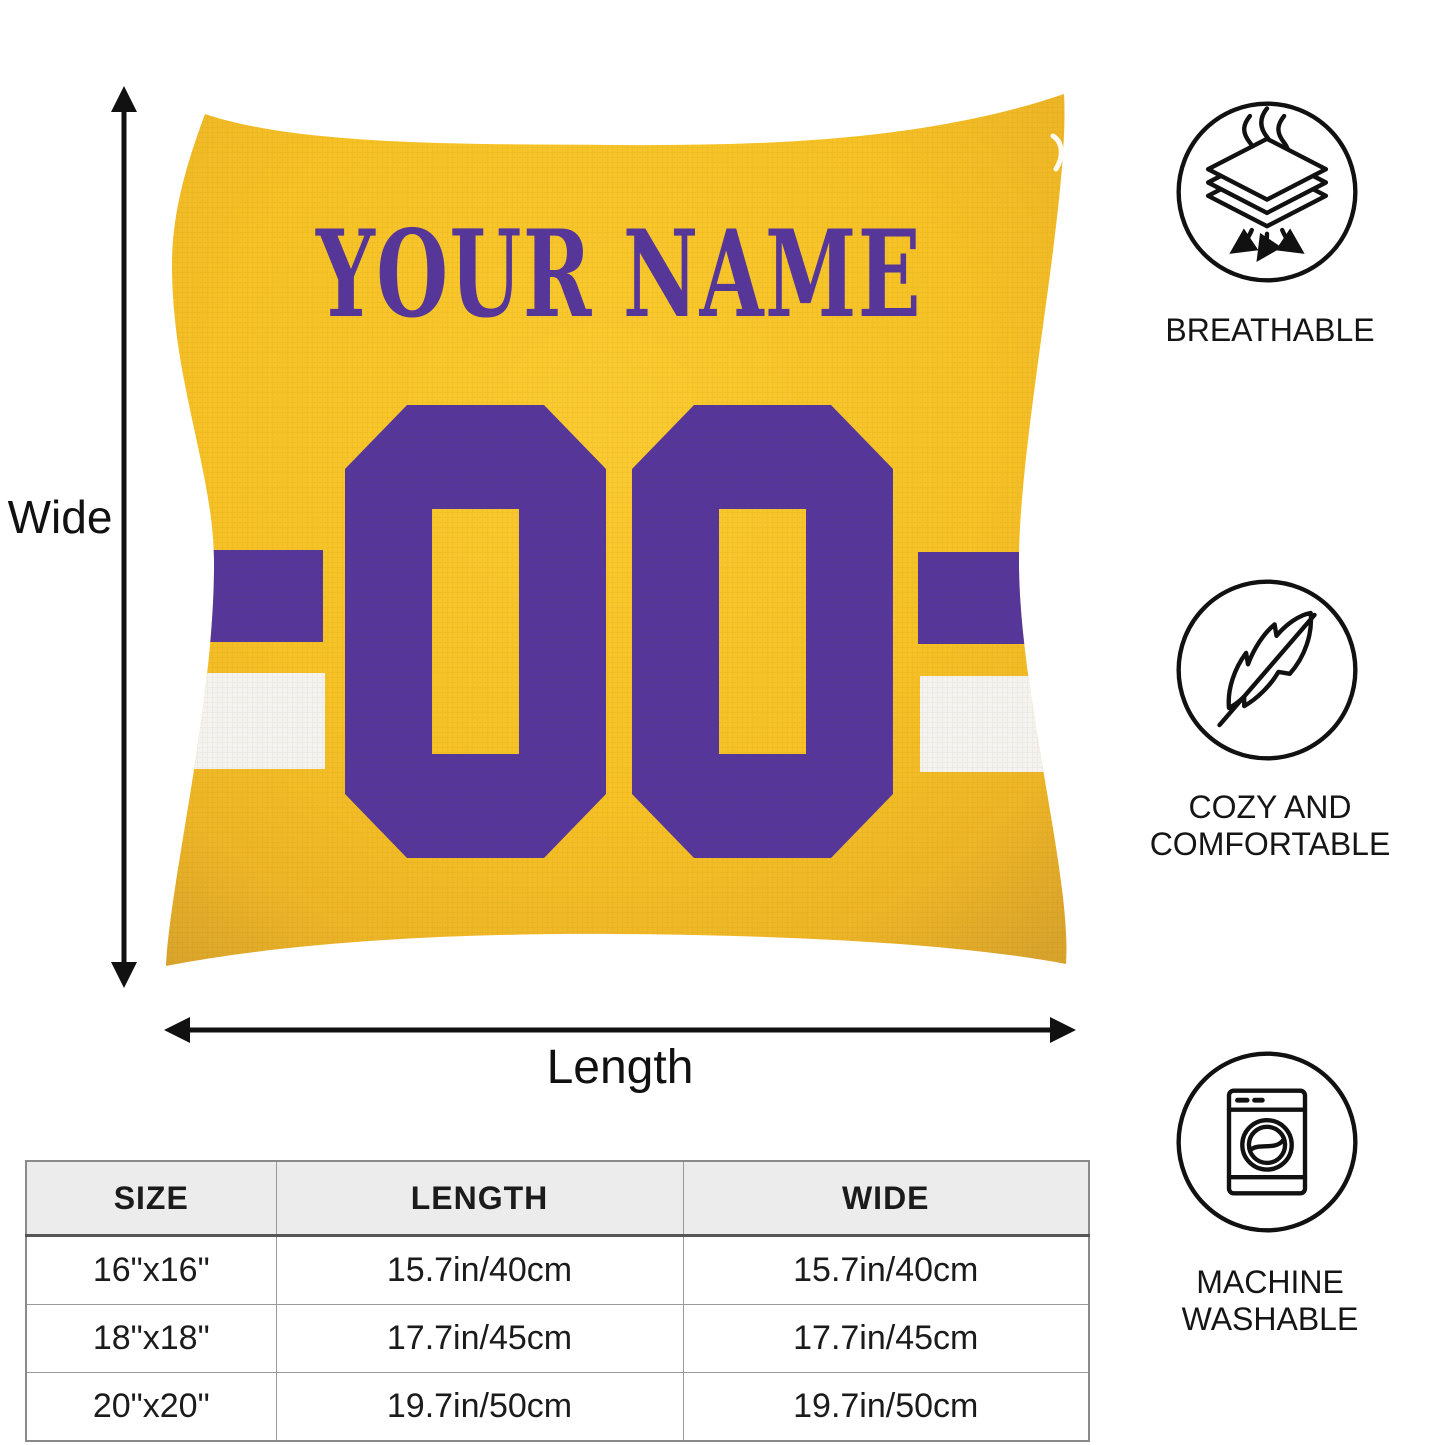 The height and width of the screenshot is (1445, 1445). Describe the element at coordinates (620, 1030) in the screenshot. I see `length-dimension-arrow` at that location.